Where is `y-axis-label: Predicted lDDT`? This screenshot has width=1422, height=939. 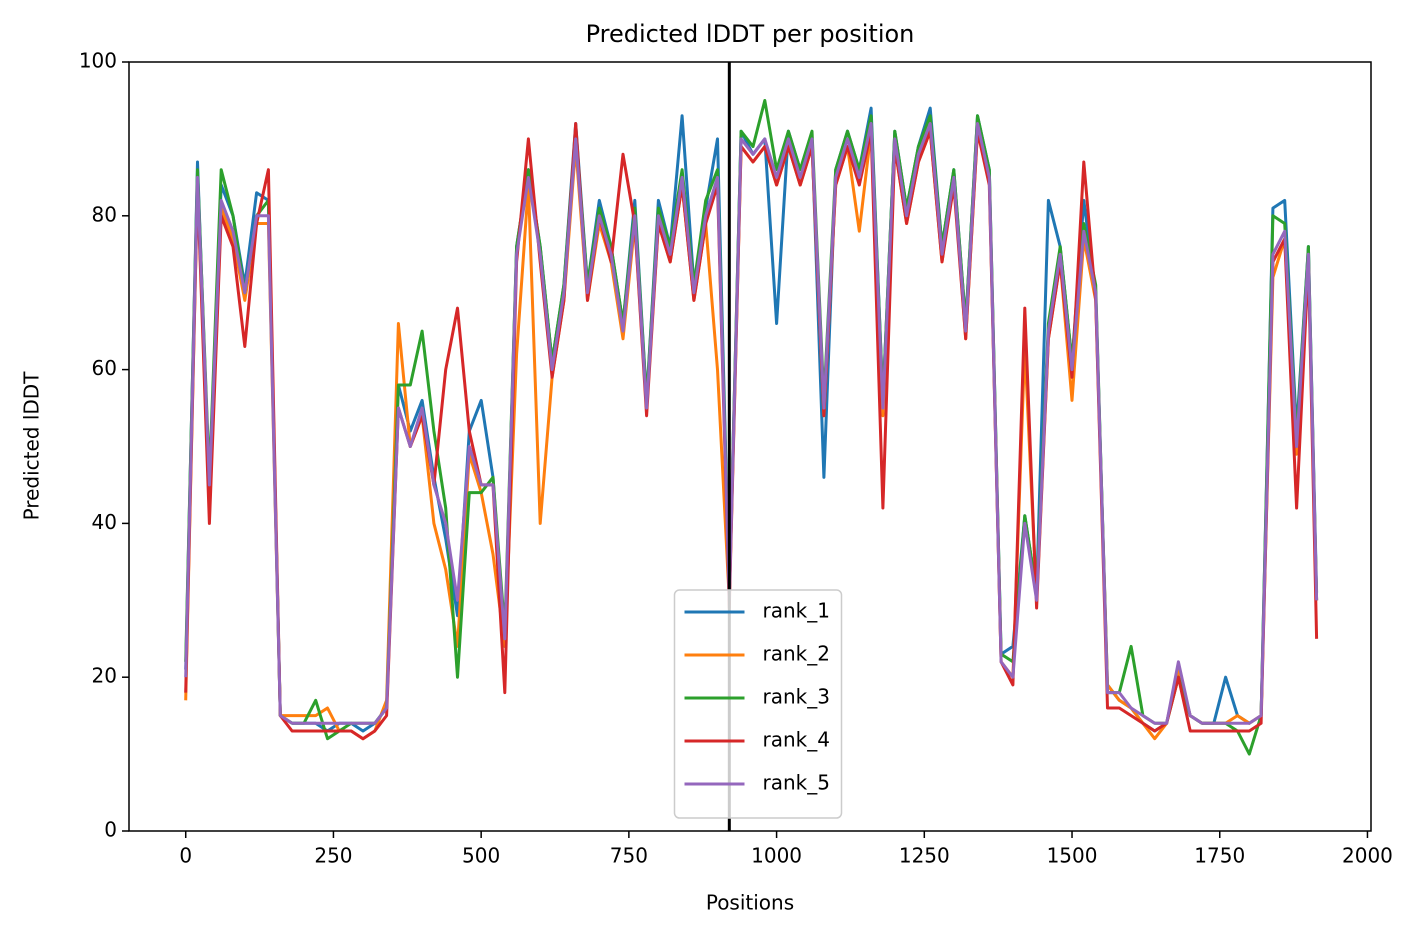
y-axis-label: Predicted lDDT is located at coordinates (32, 446).